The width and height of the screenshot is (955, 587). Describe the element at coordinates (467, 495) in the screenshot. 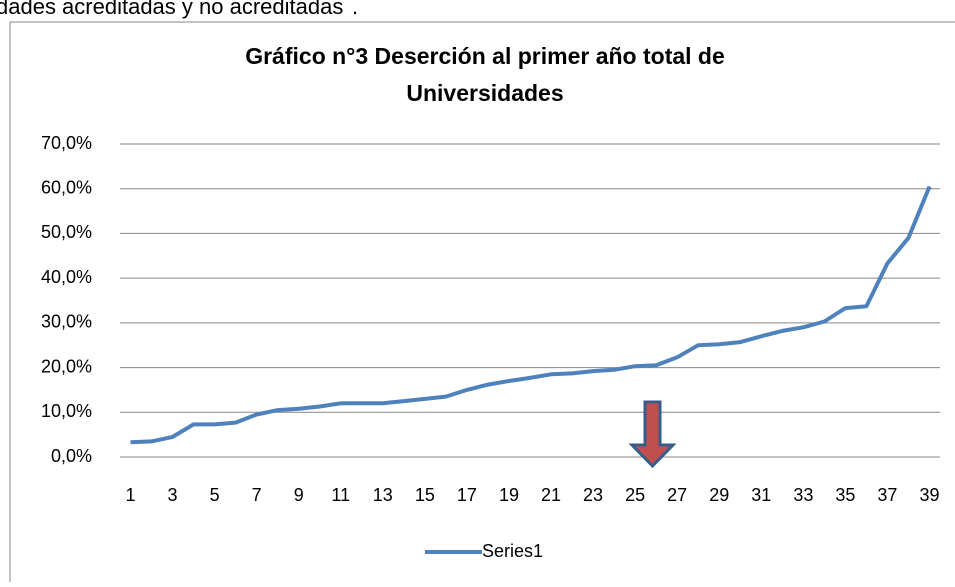

I see `x-tick-label: 17` at that location.